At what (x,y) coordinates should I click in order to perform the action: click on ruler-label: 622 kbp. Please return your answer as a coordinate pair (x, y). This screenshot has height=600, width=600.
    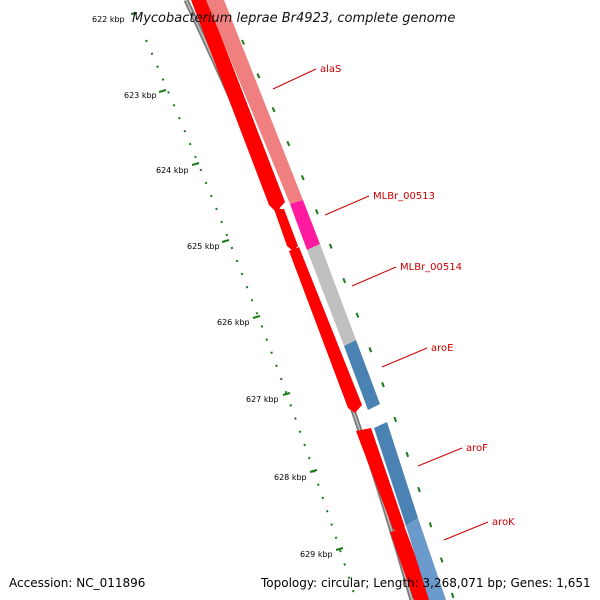
    Looking at the image, I should click on (108, 19).